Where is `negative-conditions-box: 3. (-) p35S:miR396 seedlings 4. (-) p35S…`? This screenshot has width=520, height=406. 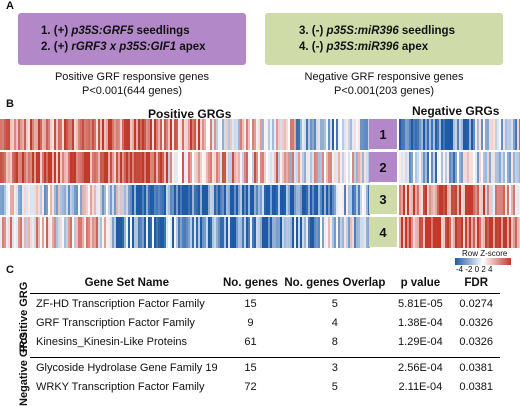
negative-conditions-box: 3. (-) p35S:miR396 seedlings 4. (-) p35S… is located at coordinates (384, 39).